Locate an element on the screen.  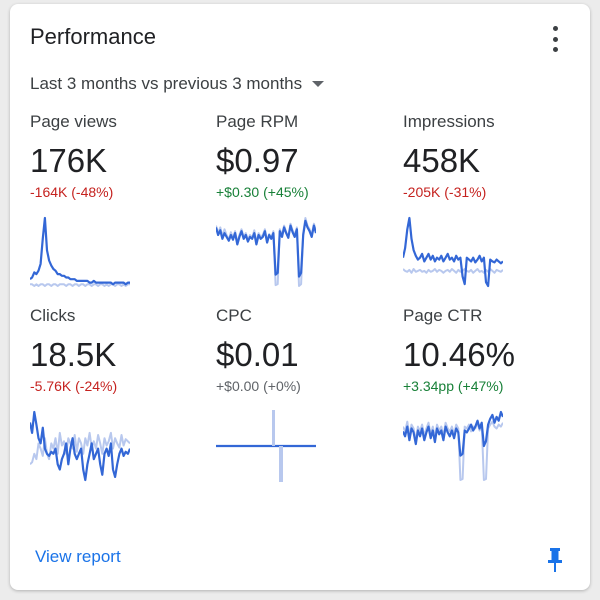
card-title: Performance is located at coordinates (93, 36).